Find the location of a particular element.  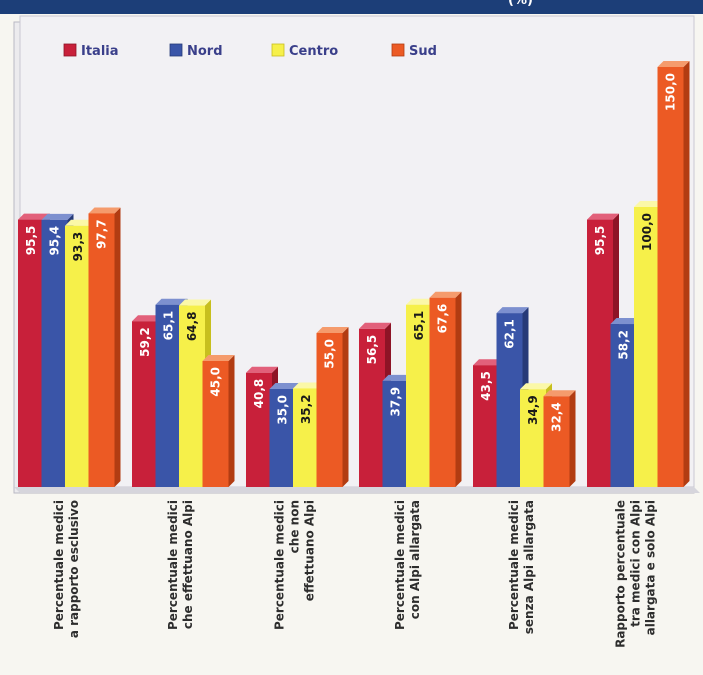

plot-floor is located at coordinates (357, 490).